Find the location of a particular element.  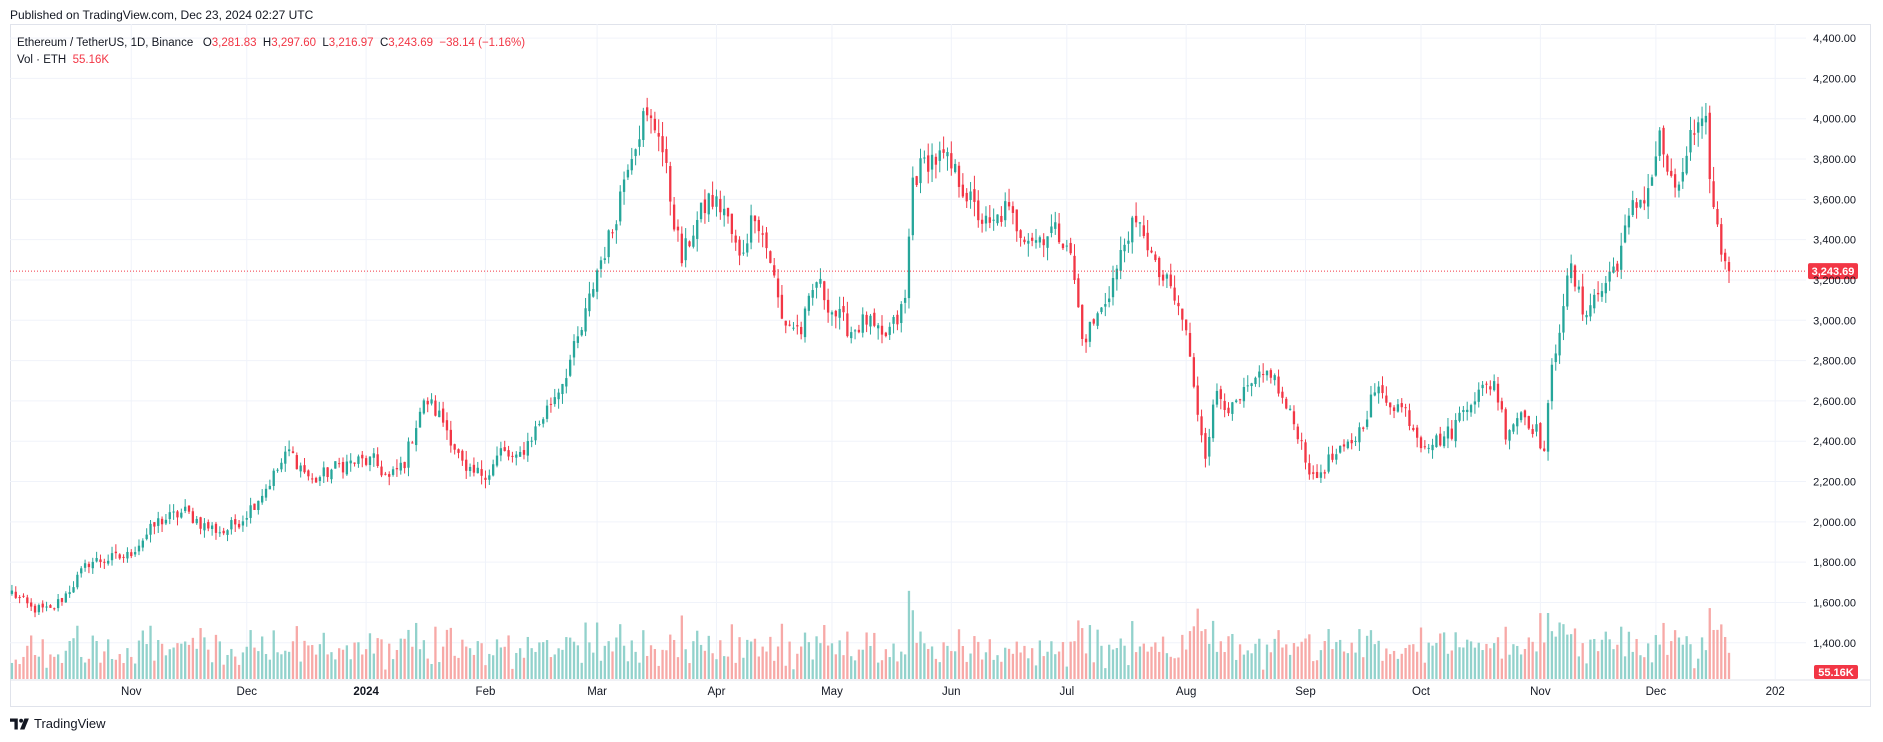

close-value: 3,243.69 is located at coordinates (411, 43).